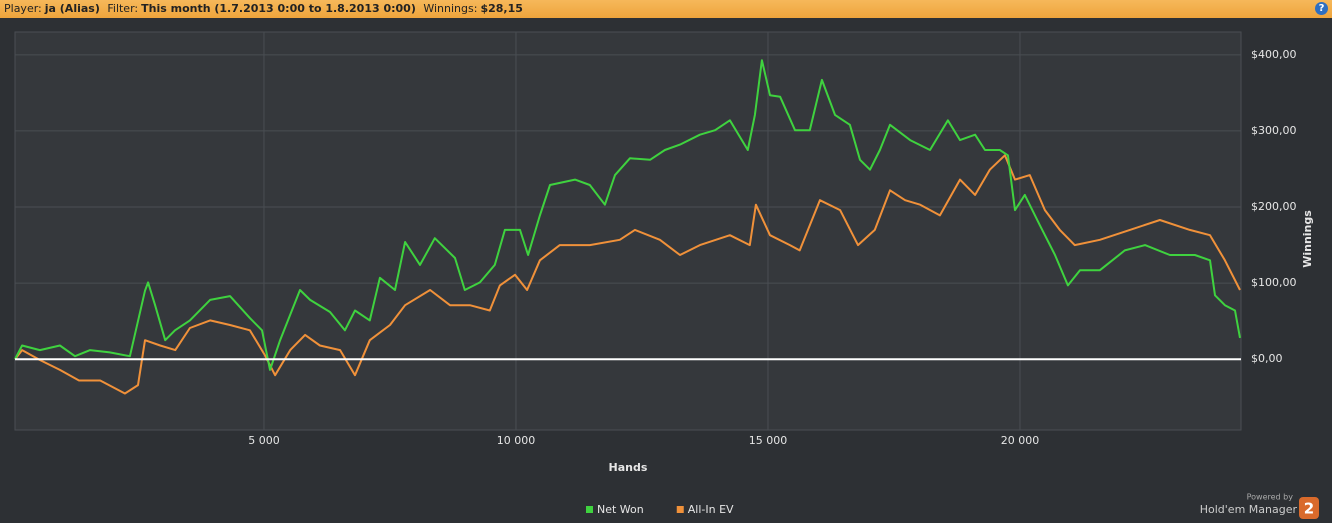 The height and width of the screenshot is (523, 1332). Describe the element at coordinates (72, 8) in the screenshot. I see `value: ja (Alias)` at that location.